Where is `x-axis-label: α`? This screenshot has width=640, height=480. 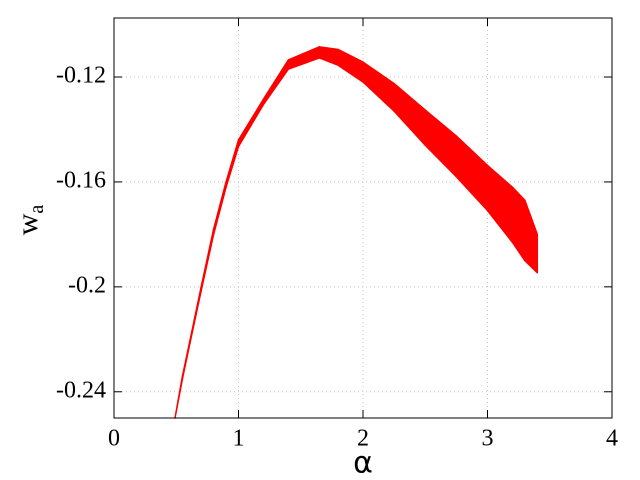 x-axis-label: α is located at coordinates (363, 463).